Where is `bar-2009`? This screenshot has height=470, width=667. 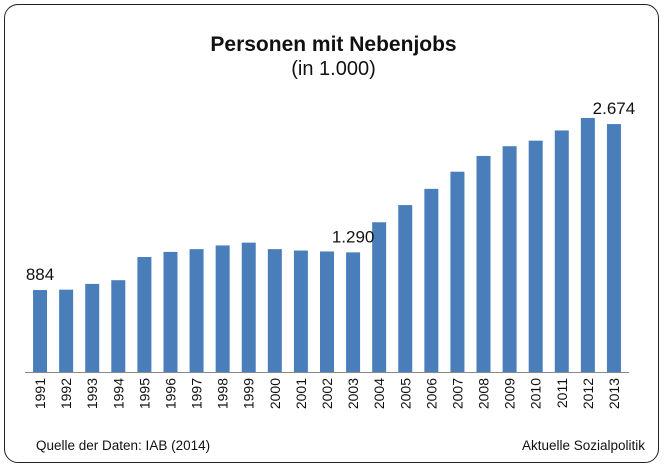 bar-2009 is located at coordinates (509, 259).